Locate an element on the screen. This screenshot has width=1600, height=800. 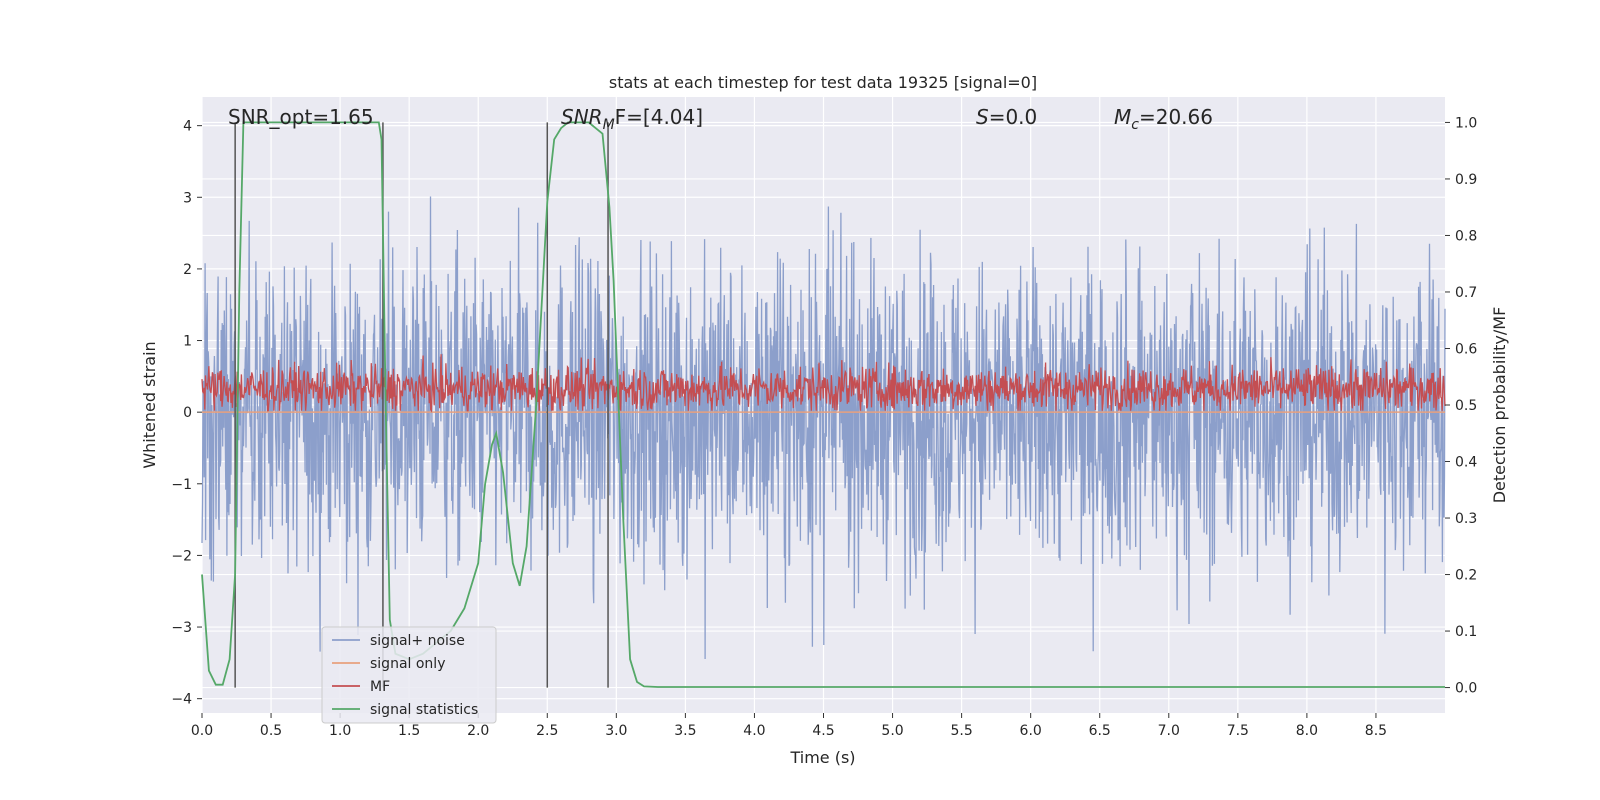
y-axis-right-ticks: 1.0 0.9 0.8 0.7 0.6 0.5 0.4 0.3 0.2 0.1 0.0 is located at coordinates (1461, 406).